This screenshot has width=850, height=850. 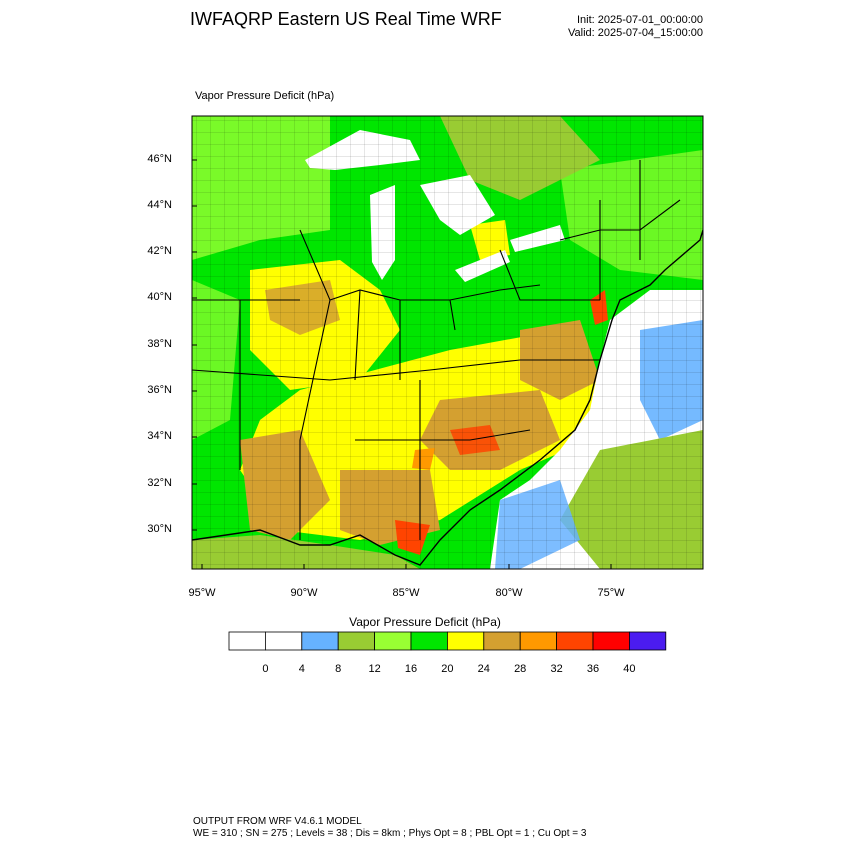 I want to click on colorbar-tick-label: 12, so click(x=374, y=669).